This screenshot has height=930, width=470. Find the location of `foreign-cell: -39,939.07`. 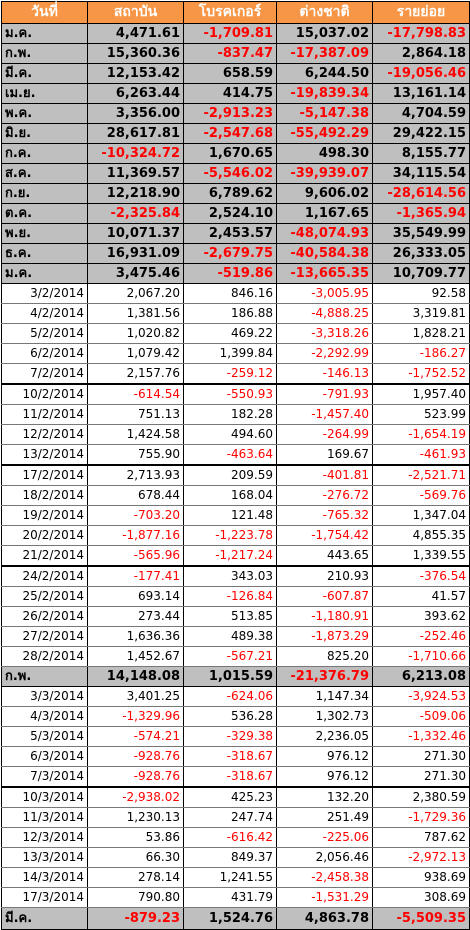

foreign-cell: -39,939.07 is located at coordinates (324, 173).